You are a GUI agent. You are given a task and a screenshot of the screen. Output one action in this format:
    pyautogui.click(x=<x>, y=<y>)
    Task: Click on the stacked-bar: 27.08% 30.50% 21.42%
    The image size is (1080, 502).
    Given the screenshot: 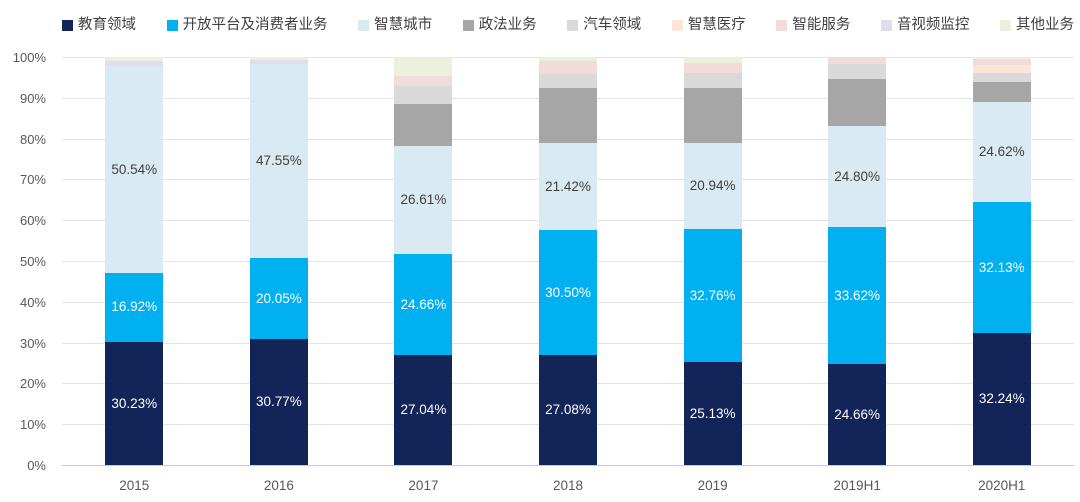 What is the action you would take?
    pyautogui.click(x=568, y=261)
    